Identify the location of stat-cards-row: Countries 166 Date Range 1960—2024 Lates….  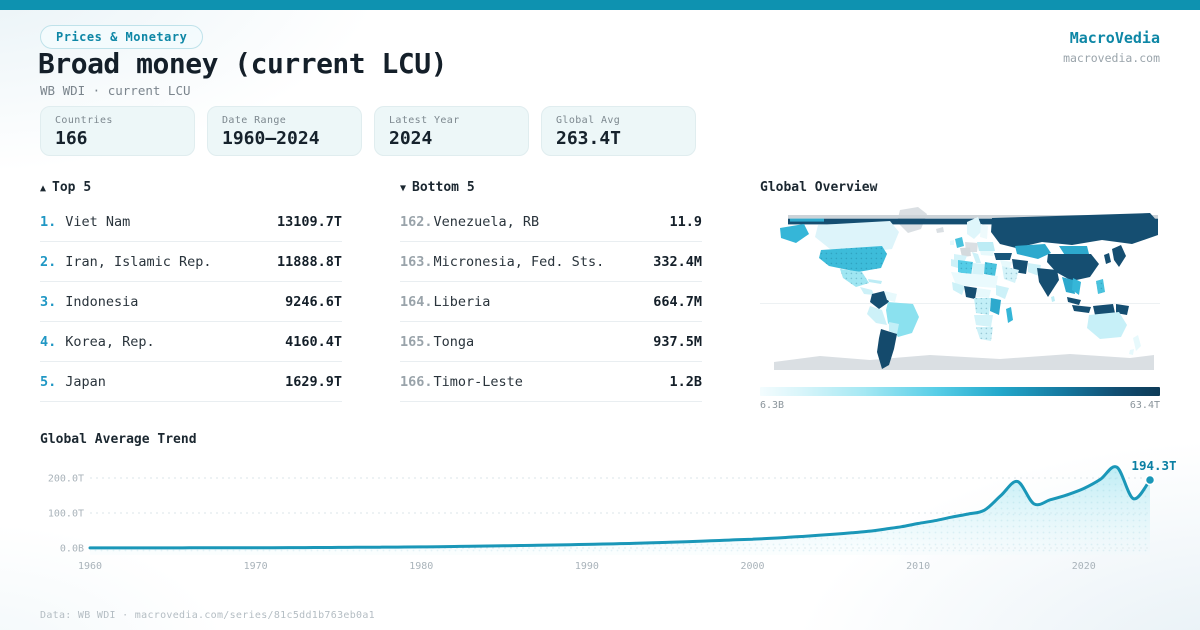
(368, 131).